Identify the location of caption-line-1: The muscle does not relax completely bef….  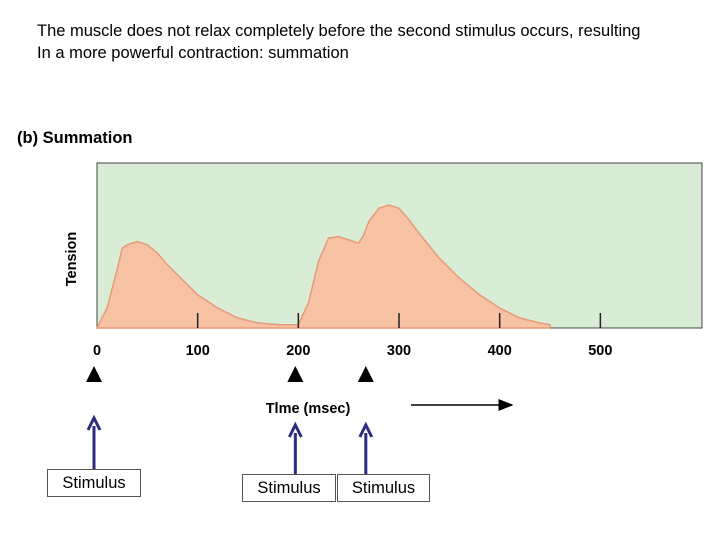
(339, 31).